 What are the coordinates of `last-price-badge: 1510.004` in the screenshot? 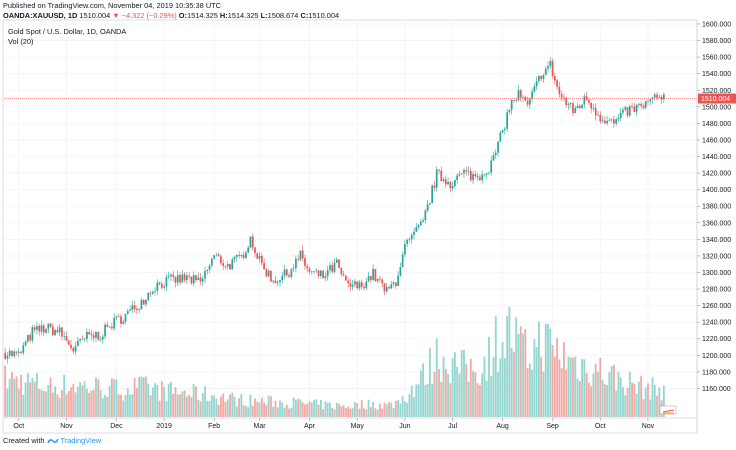 It's located at (717, 98).